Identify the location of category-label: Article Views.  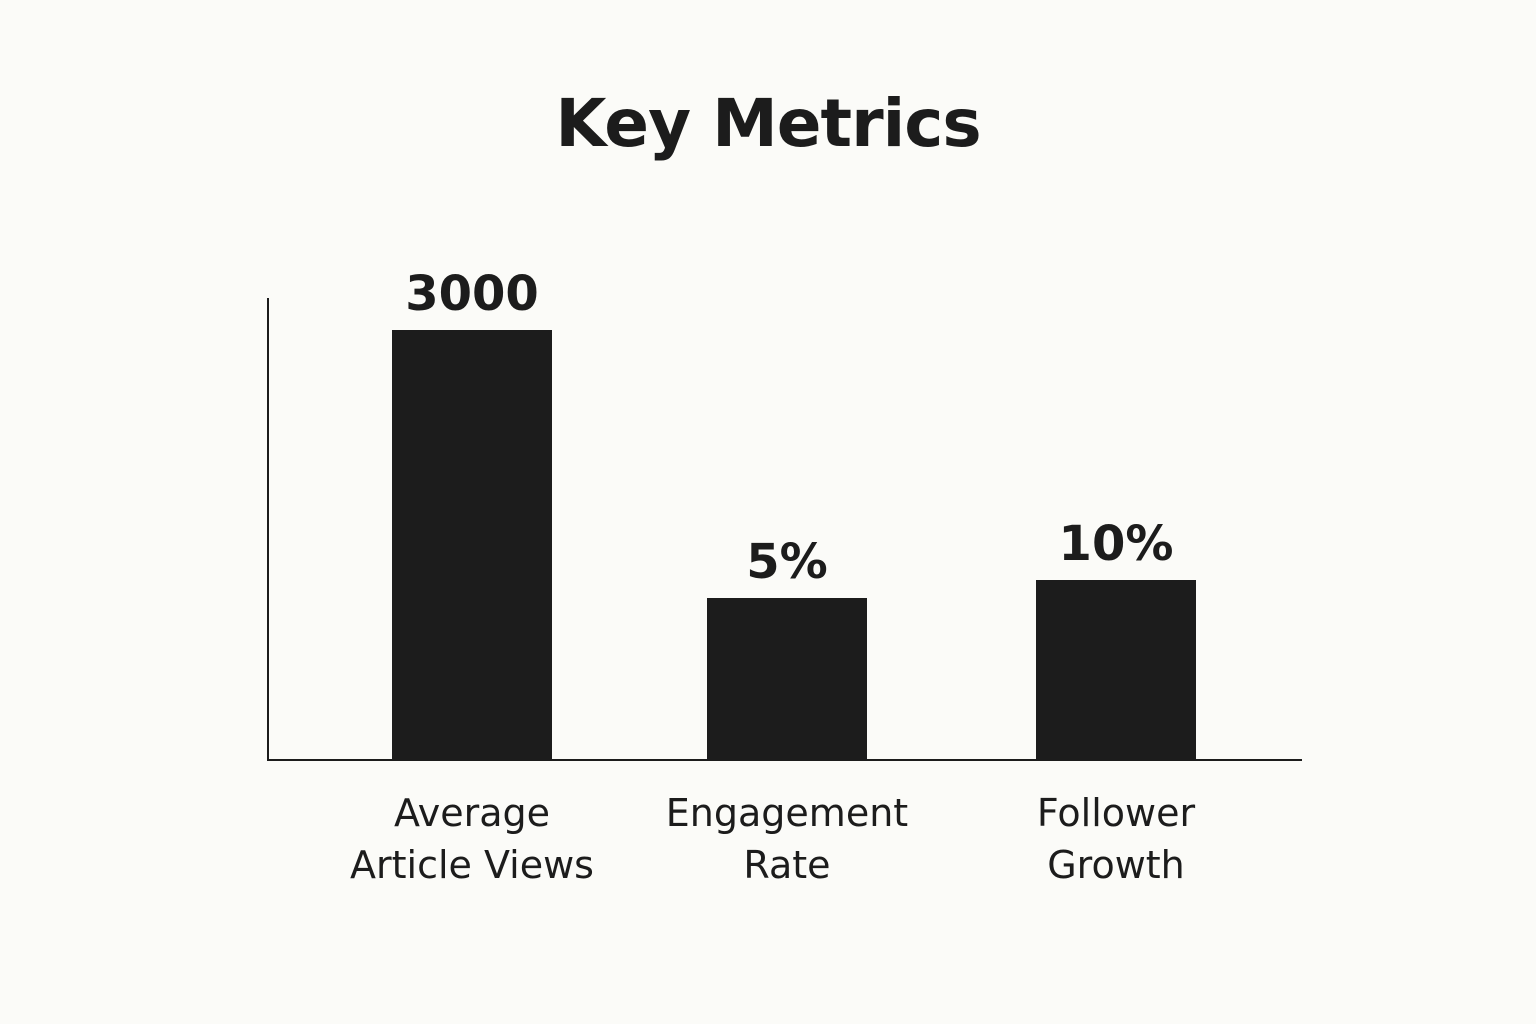
(472, 865).